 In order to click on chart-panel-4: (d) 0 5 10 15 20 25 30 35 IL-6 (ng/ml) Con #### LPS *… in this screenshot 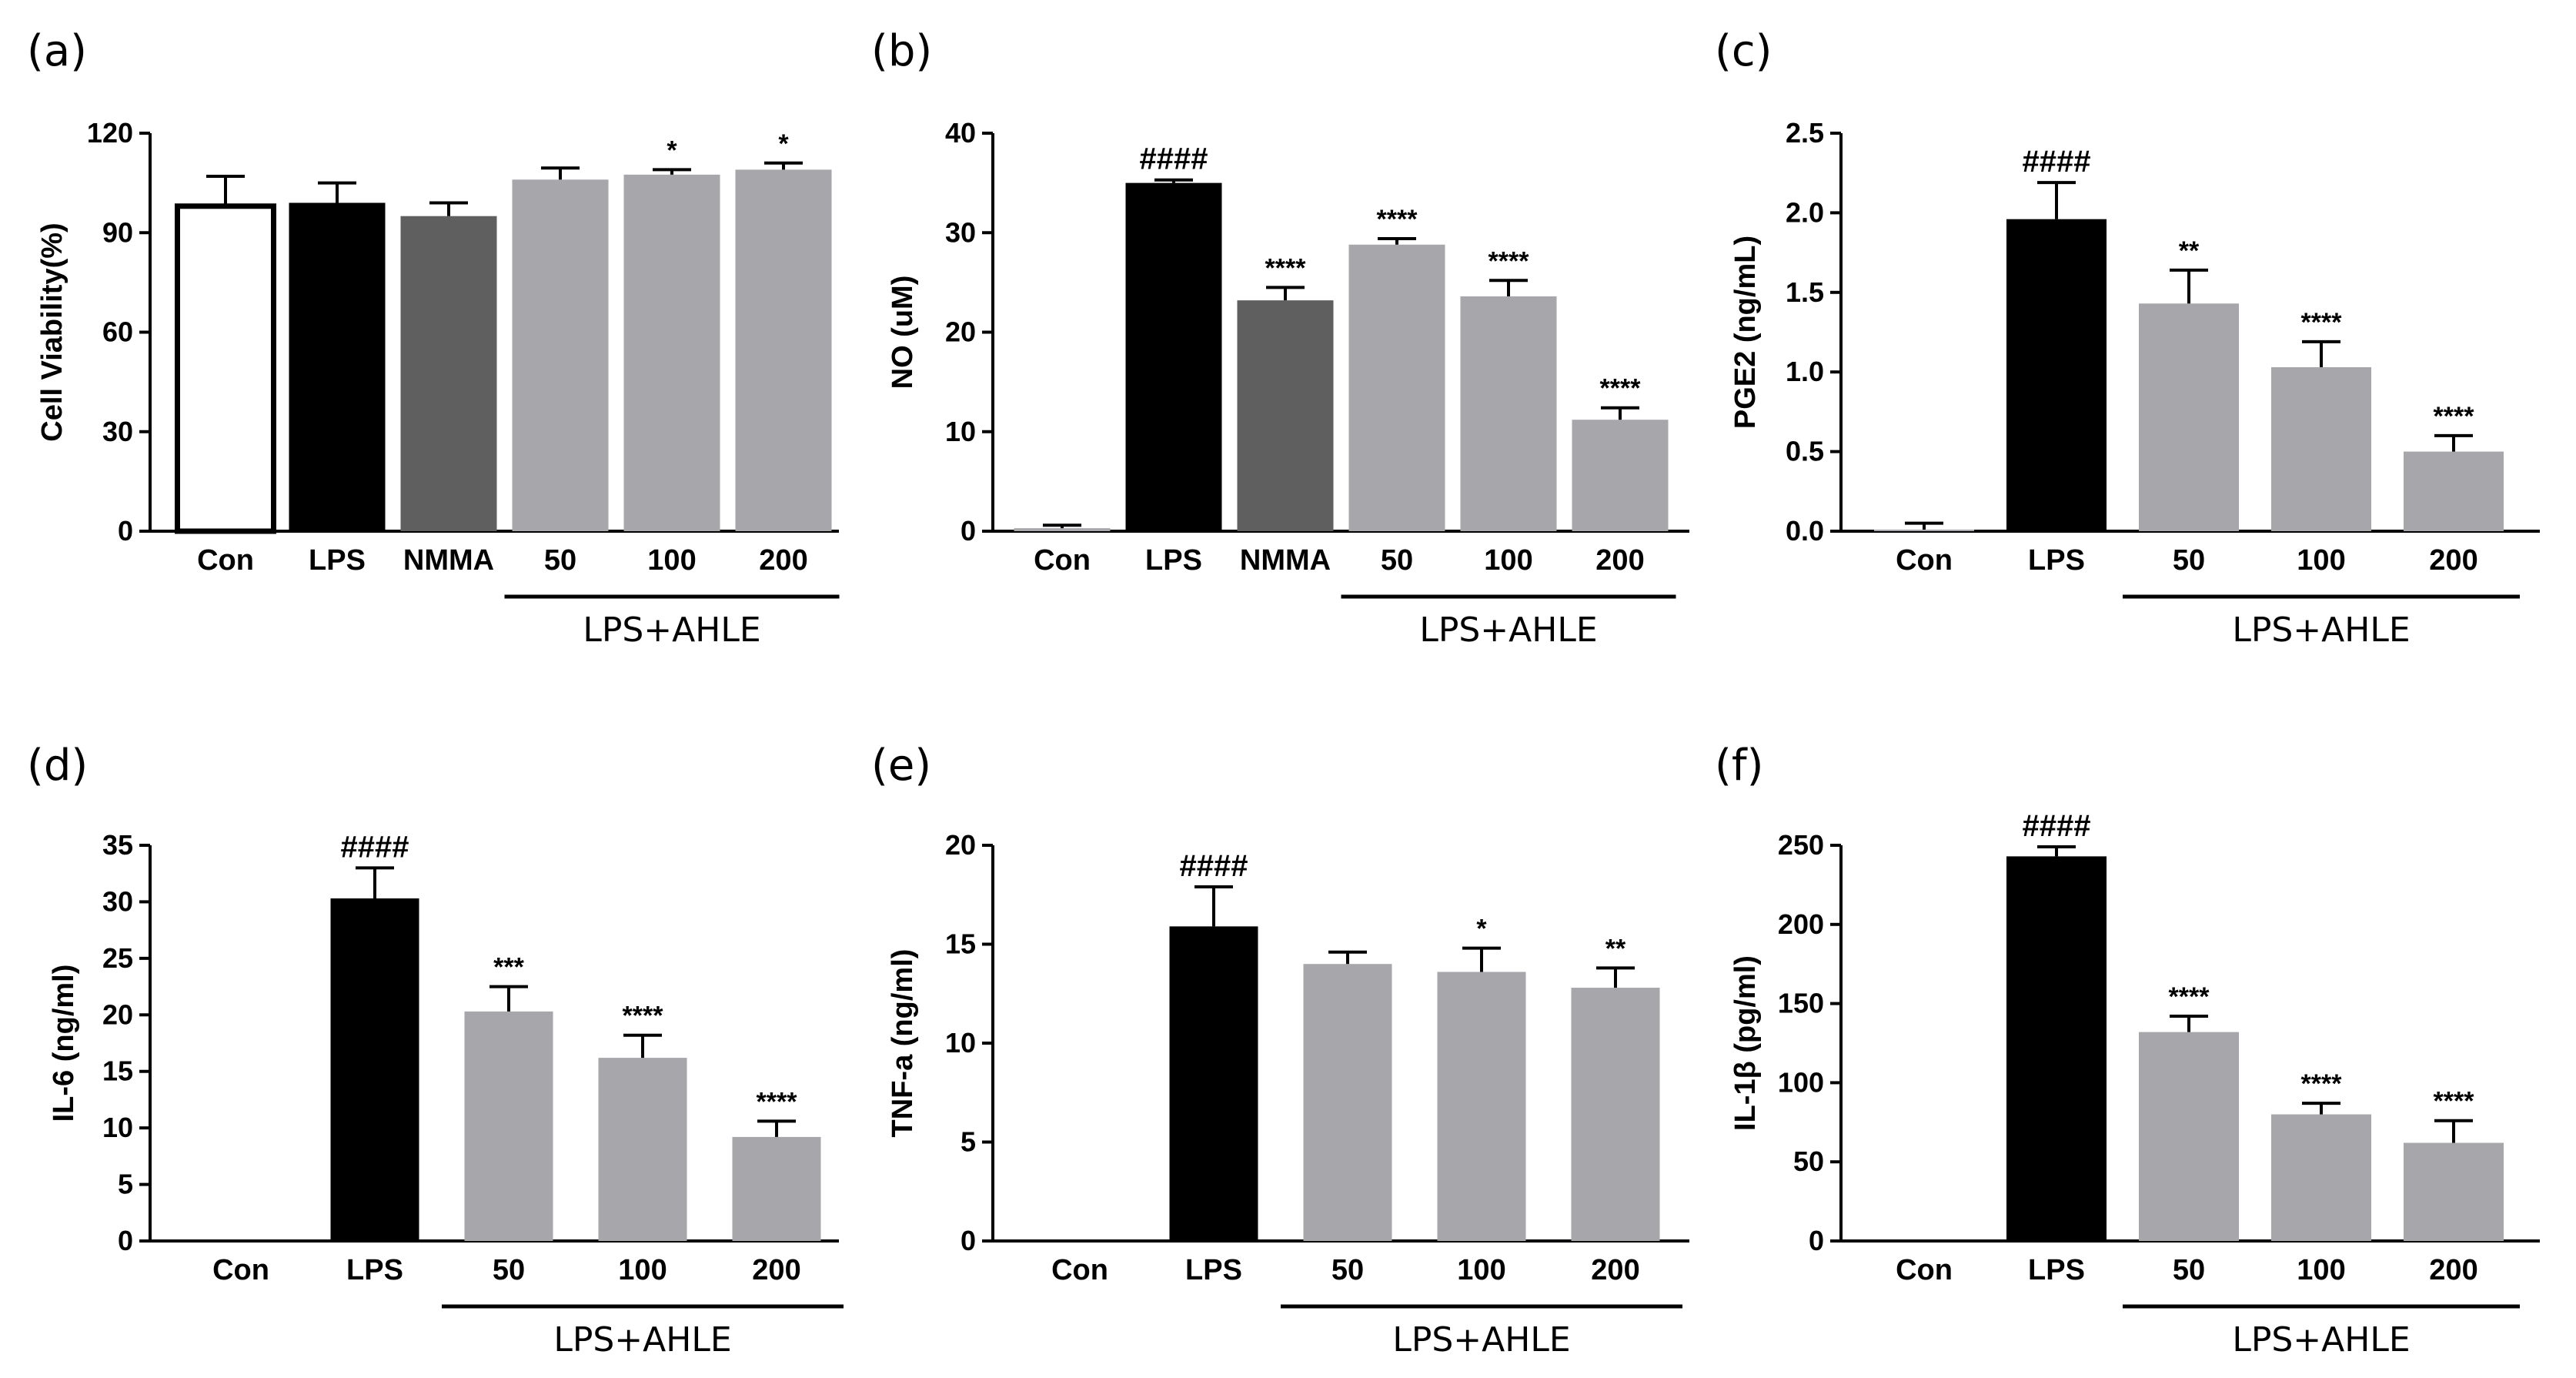, I will do `click(435, 1050)`.